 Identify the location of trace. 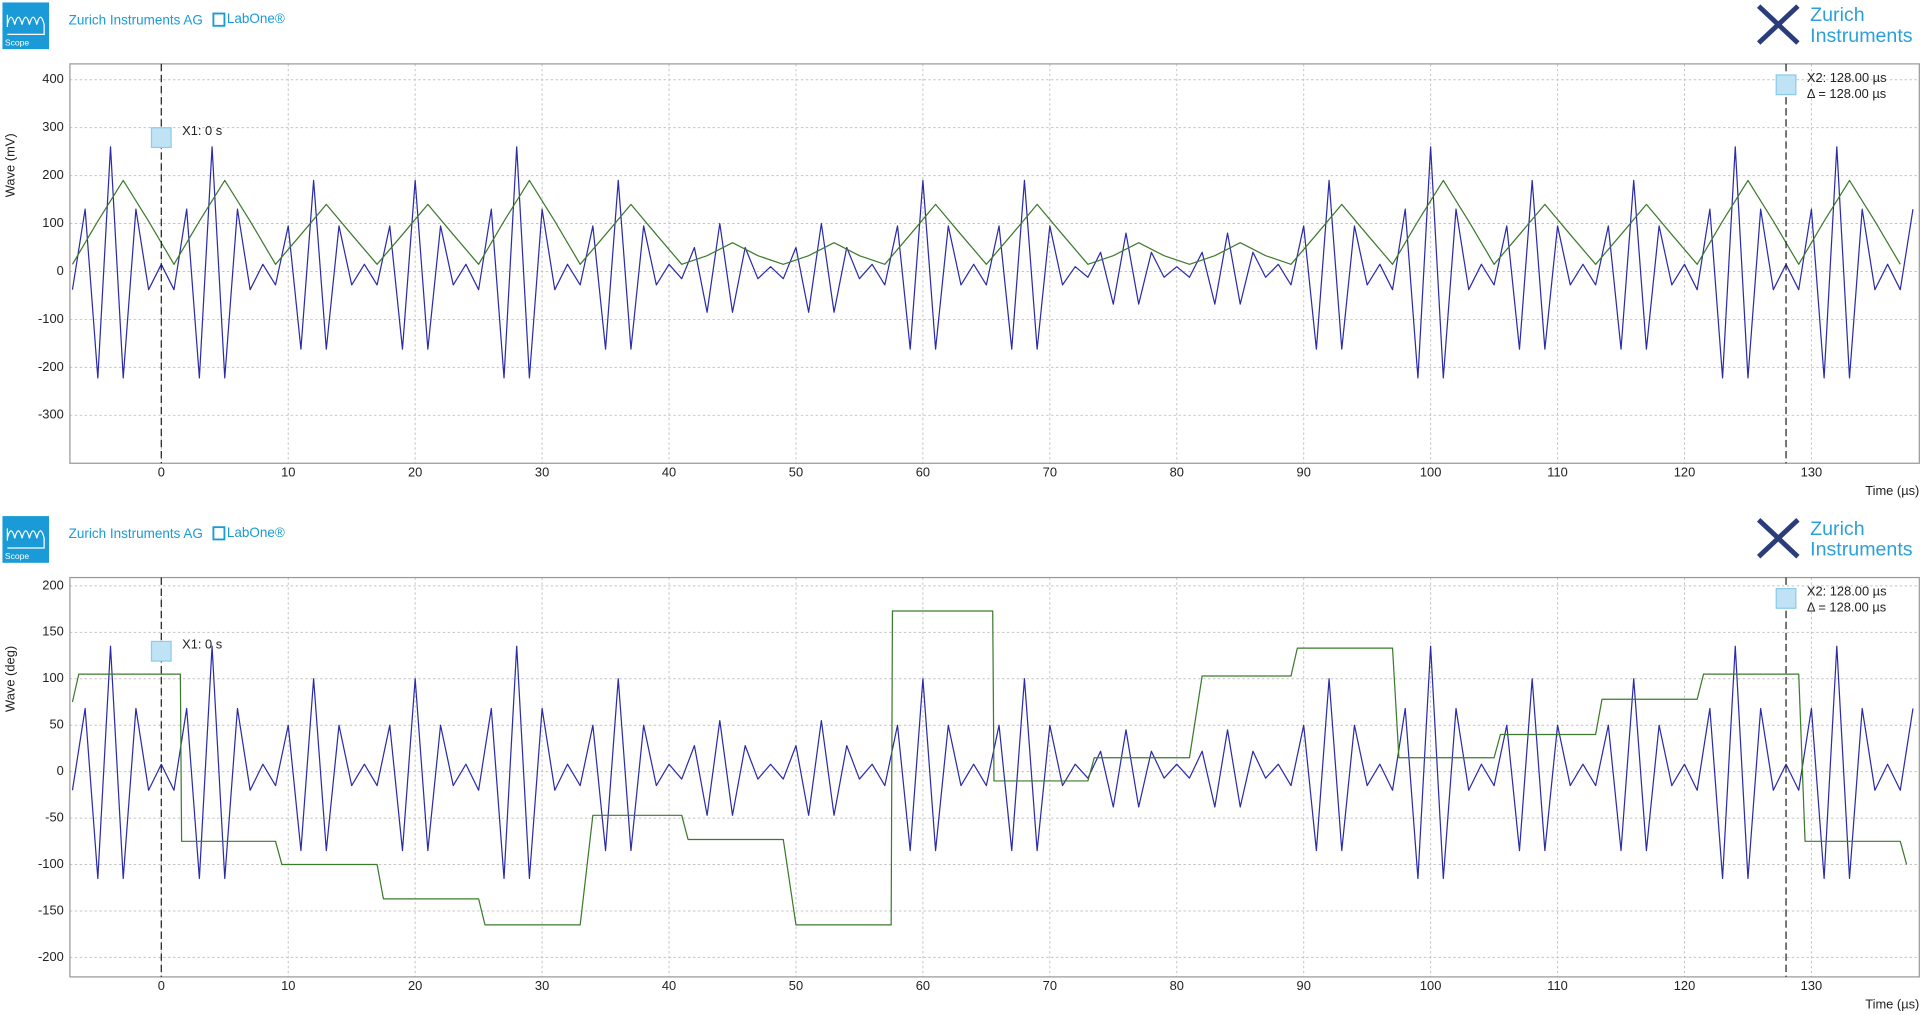
(986, 222).